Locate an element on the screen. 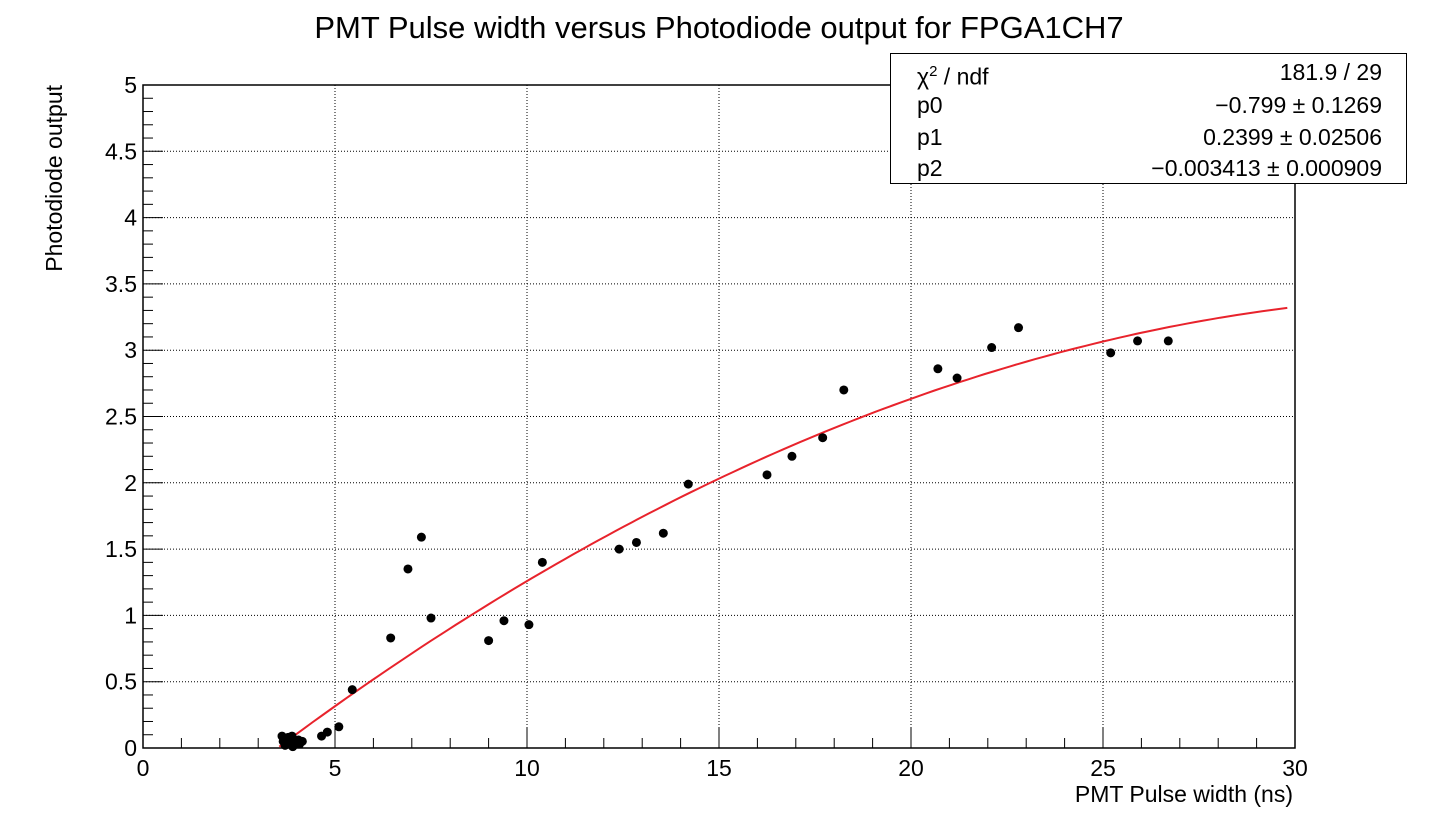  y-tick-label: 3 is located at coordinates (130, 350).